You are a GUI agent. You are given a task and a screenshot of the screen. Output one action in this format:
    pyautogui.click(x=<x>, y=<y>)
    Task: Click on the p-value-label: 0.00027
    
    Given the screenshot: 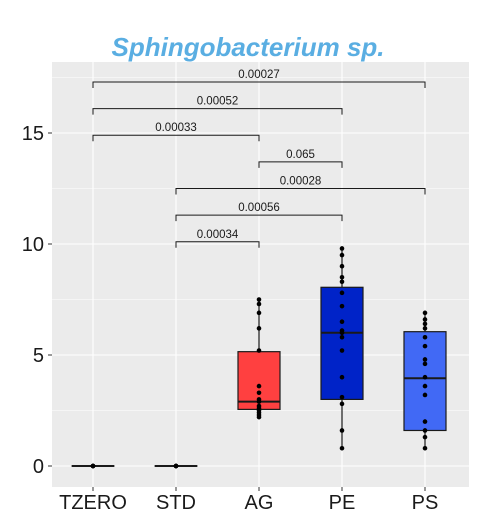 What is the action you would take?
    pyautogui.click(x=259, y=75)
    